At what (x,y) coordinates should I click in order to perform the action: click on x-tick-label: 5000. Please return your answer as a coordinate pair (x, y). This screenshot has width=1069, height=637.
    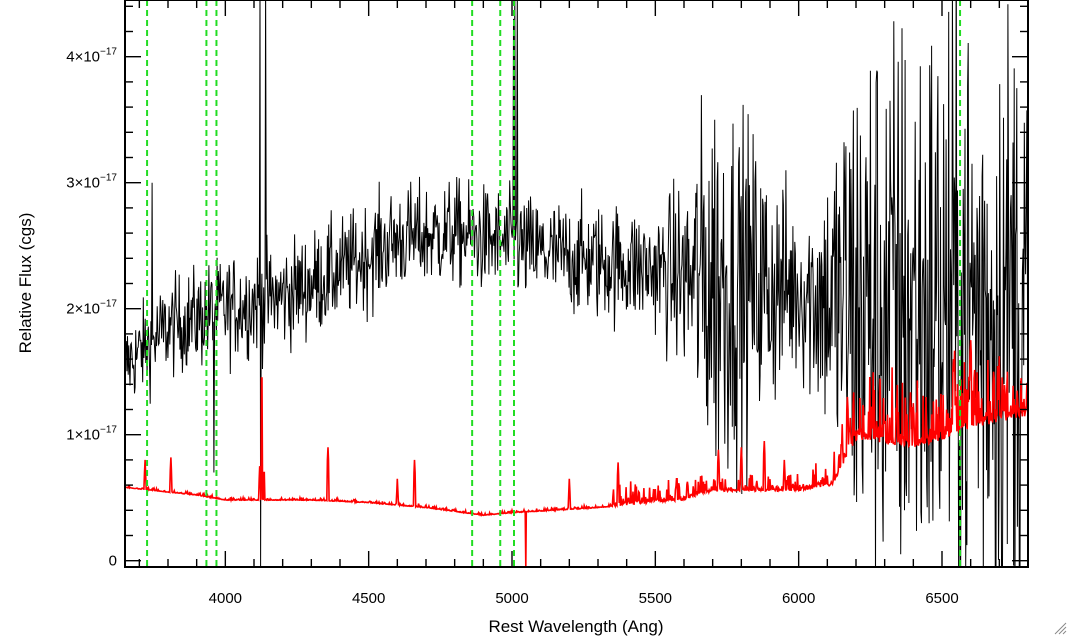
    Looking at the image, I should click on (511, 598).